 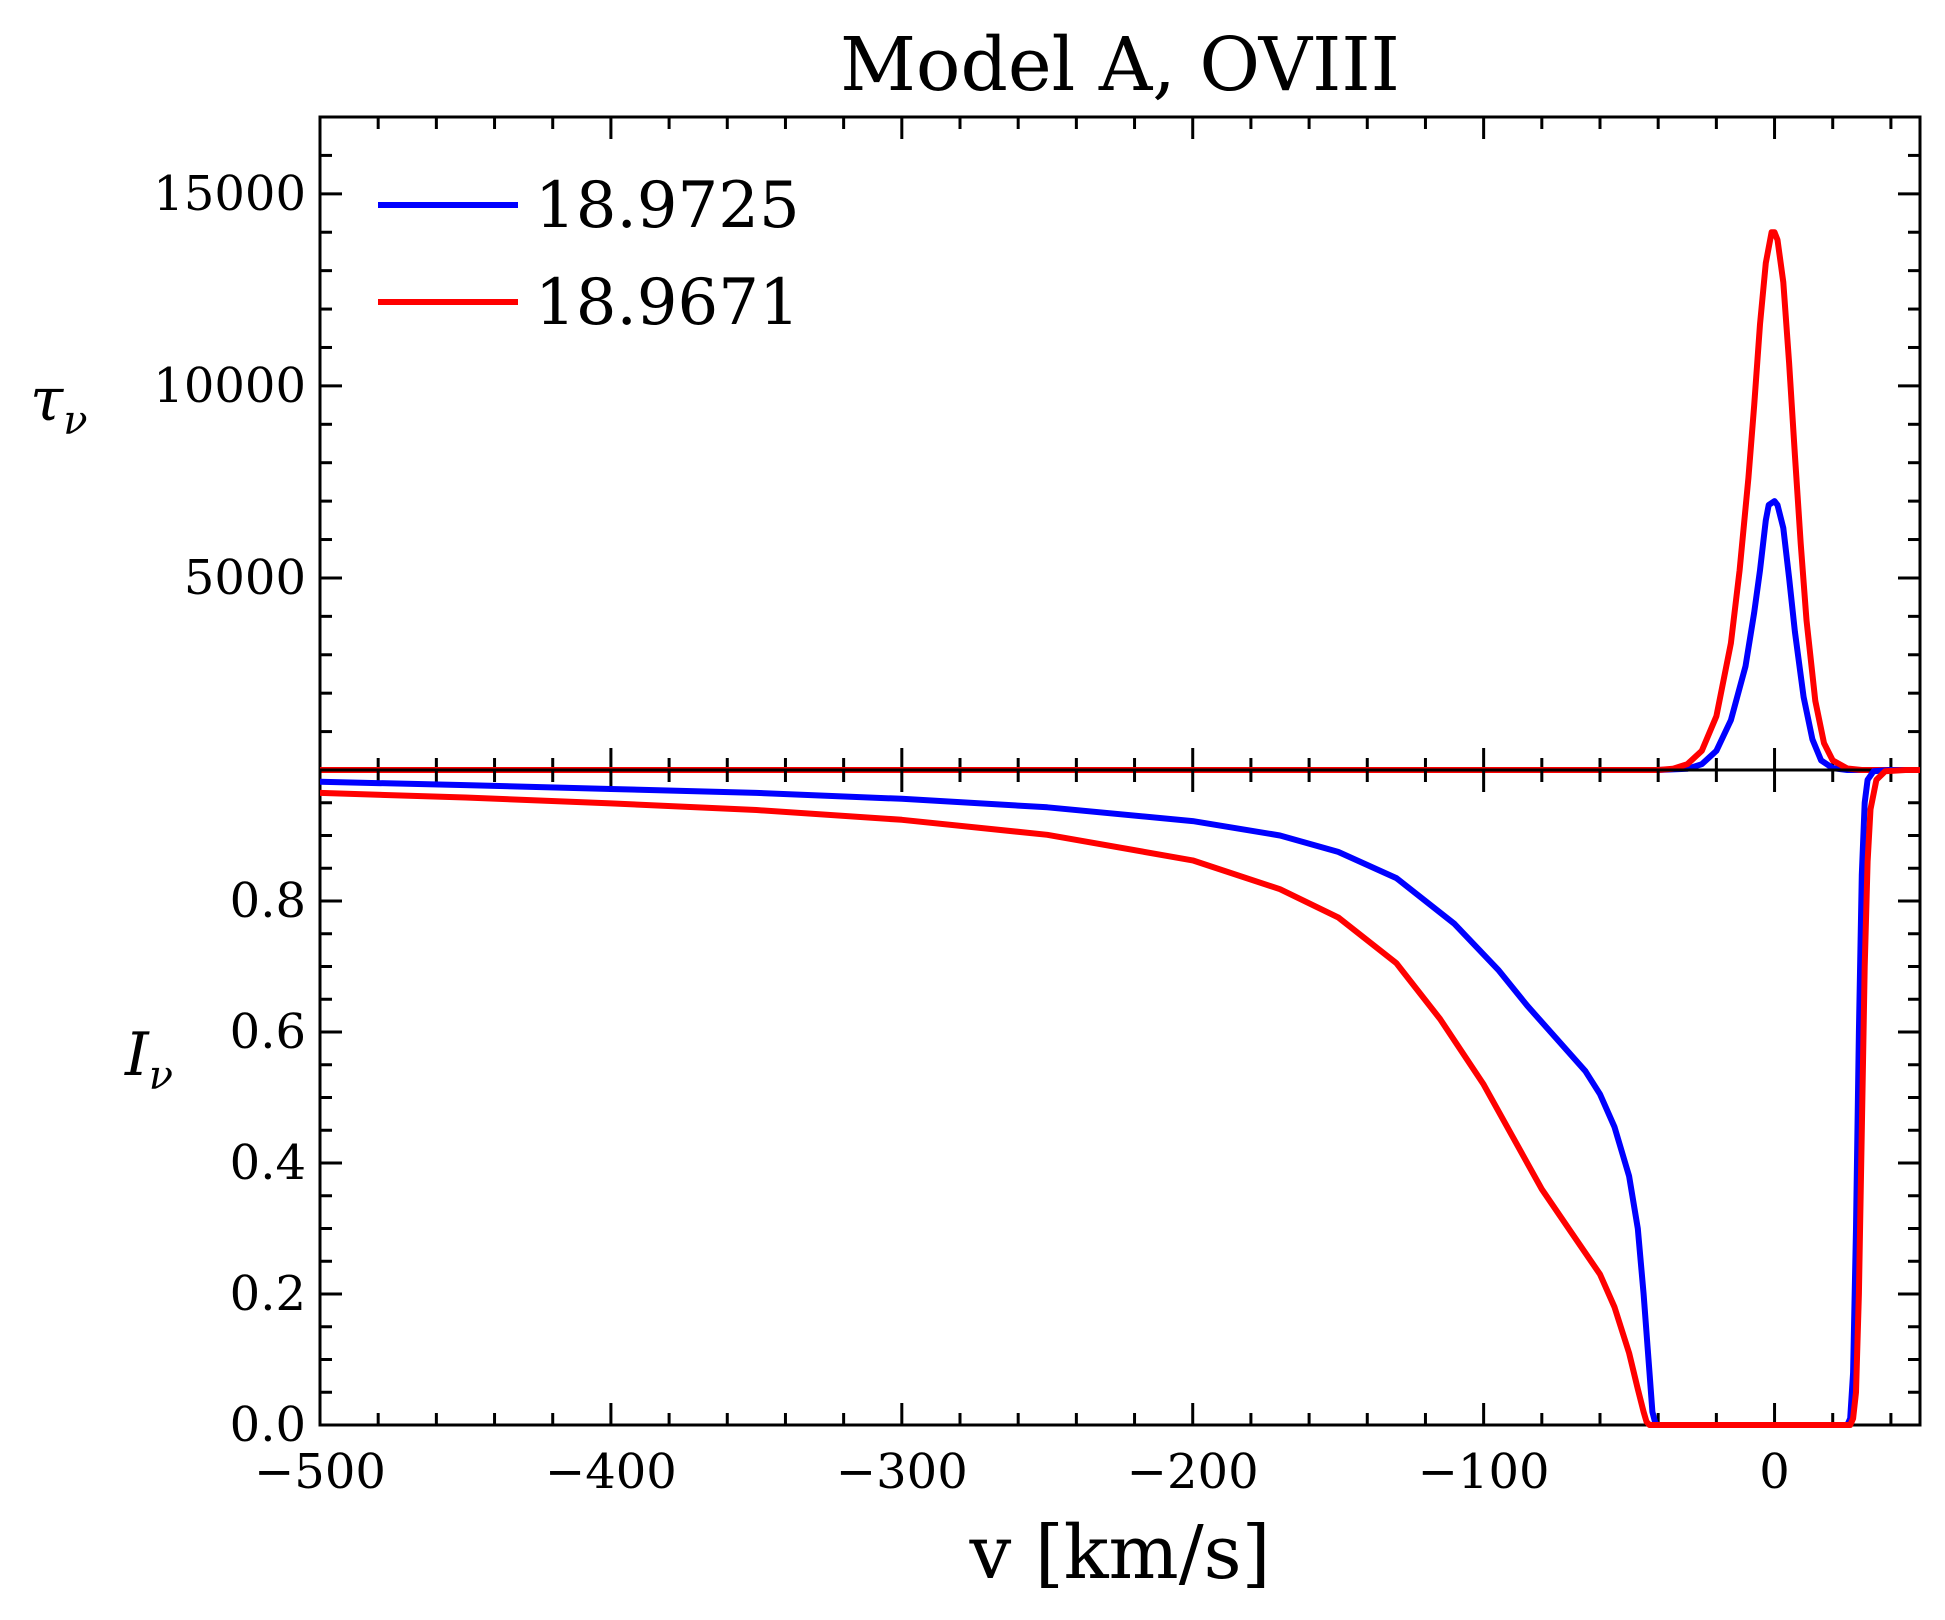 I want to click on y-tick-label: 0.8, so click(x=268, y=901).